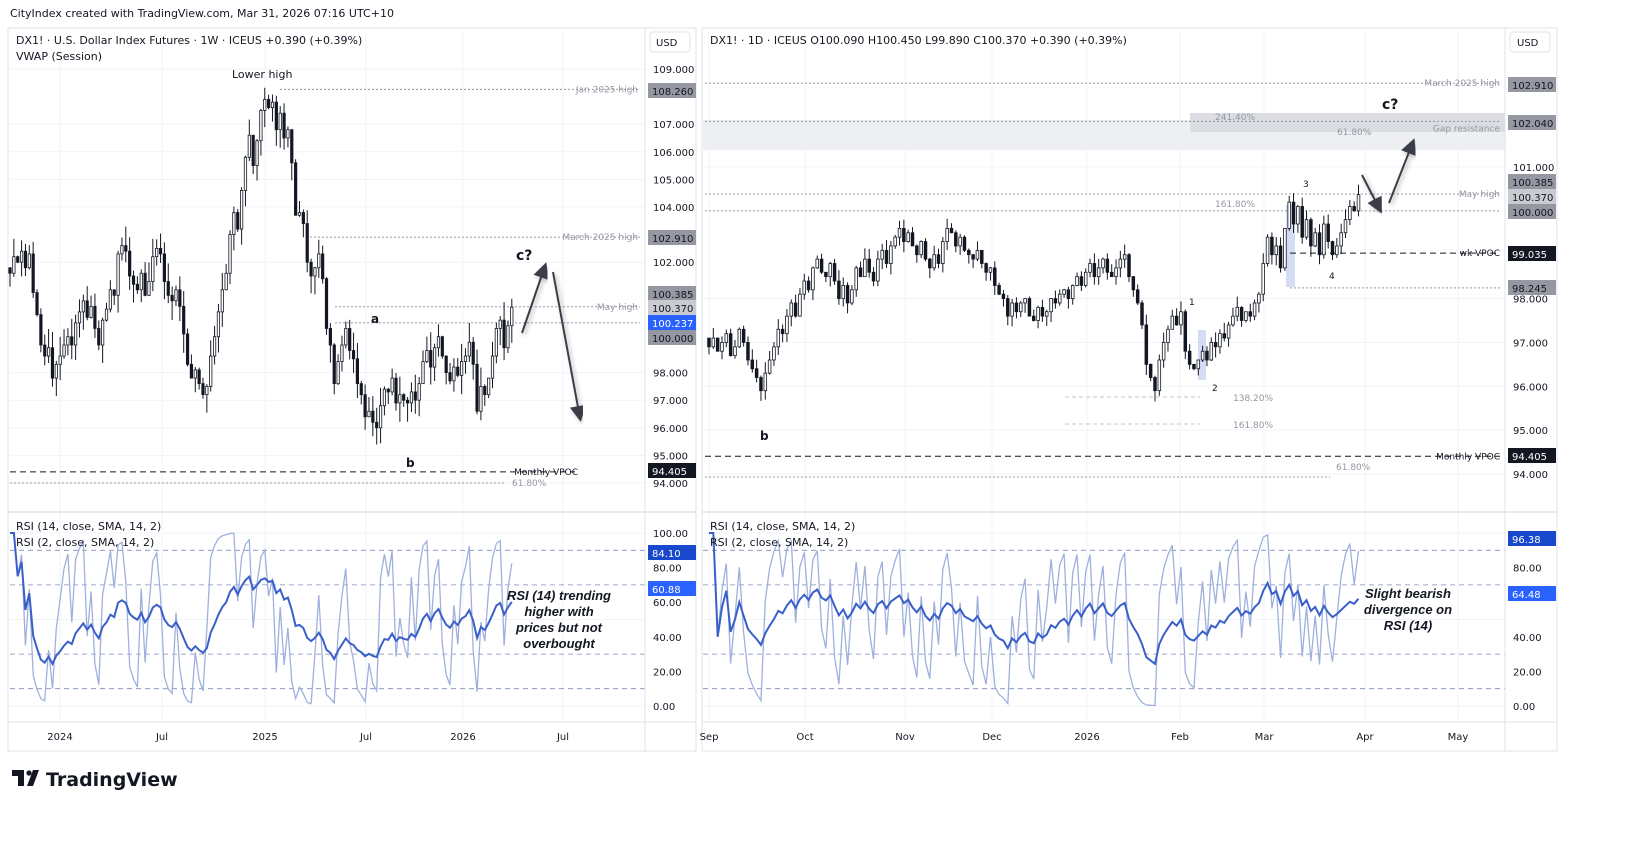 This screenshot has width=1647, height=849. What do you see at coordinates (667, 43) in the screenshot?
I see `left-currency-label: USD` at bounding box center [667, 43].